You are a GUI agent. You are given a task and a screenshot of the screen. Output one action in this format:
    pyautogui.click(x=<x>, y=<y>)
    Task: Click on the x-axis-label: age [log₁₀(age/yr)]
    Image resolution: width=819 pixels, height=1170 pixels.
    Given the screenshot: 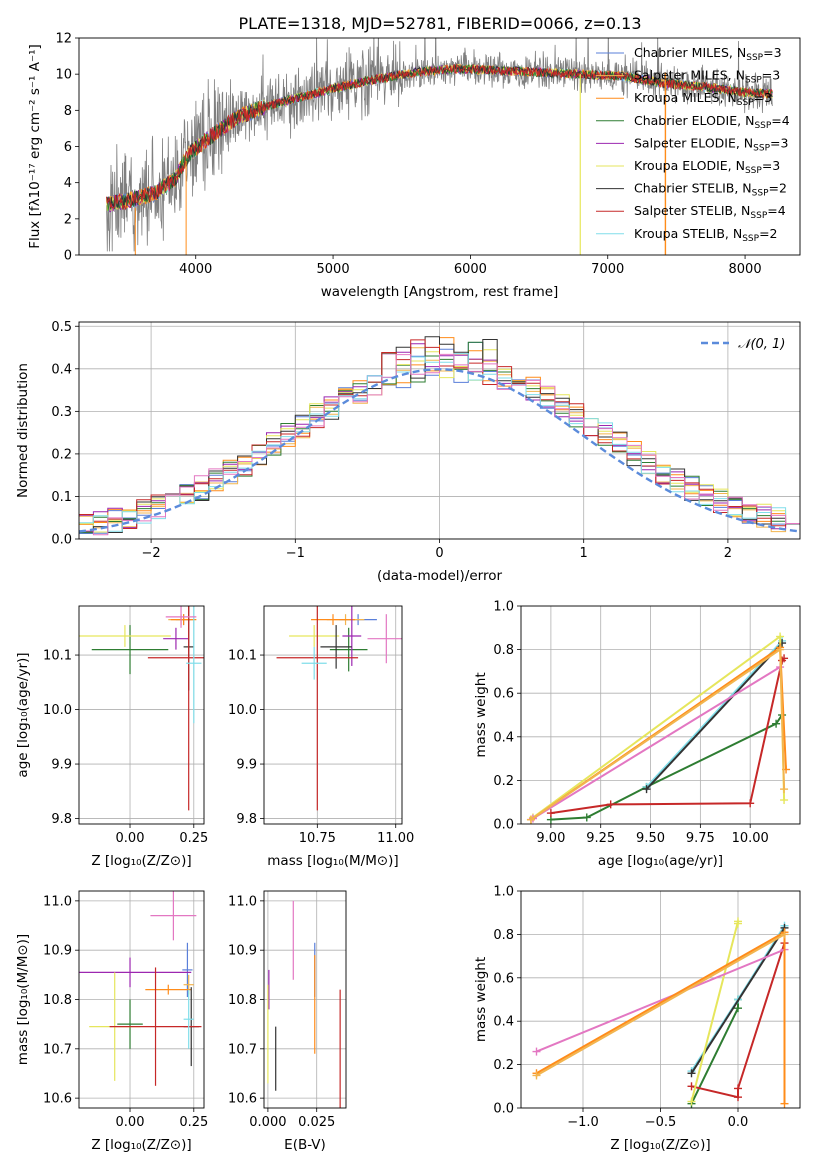 What is the action you would take?
    pyautogui.click(x=660, y=861)
    